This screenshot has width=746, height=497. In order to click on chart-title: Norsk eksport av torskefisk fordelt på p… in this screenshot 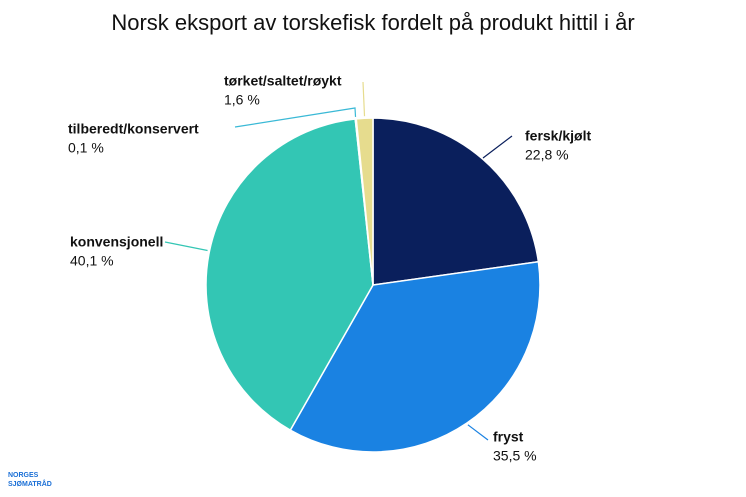, I will do `click(372, 22)`.